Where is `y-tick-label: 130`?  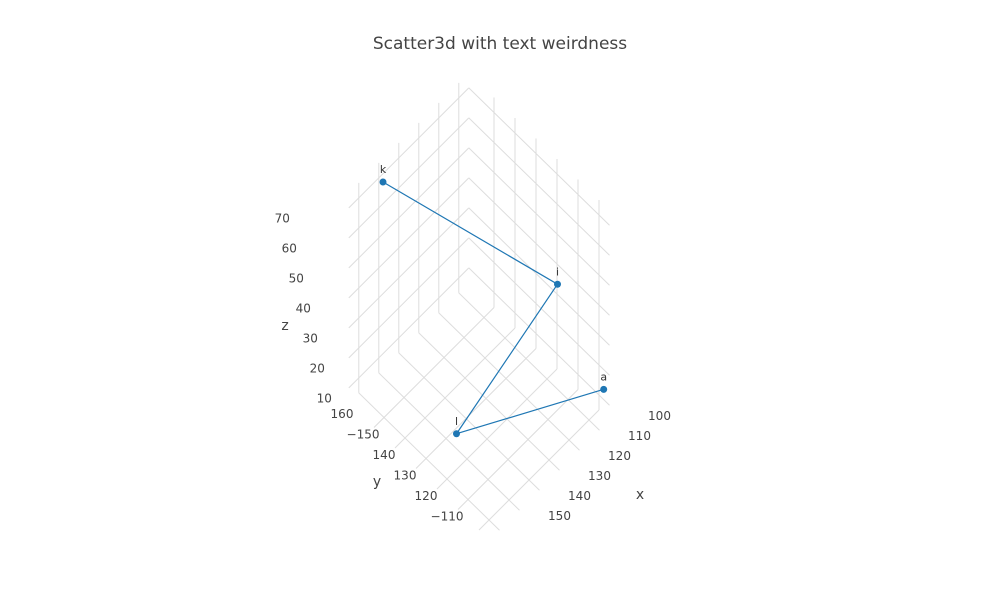 y-tick-label: 130 is located at coordinates (405, 476).